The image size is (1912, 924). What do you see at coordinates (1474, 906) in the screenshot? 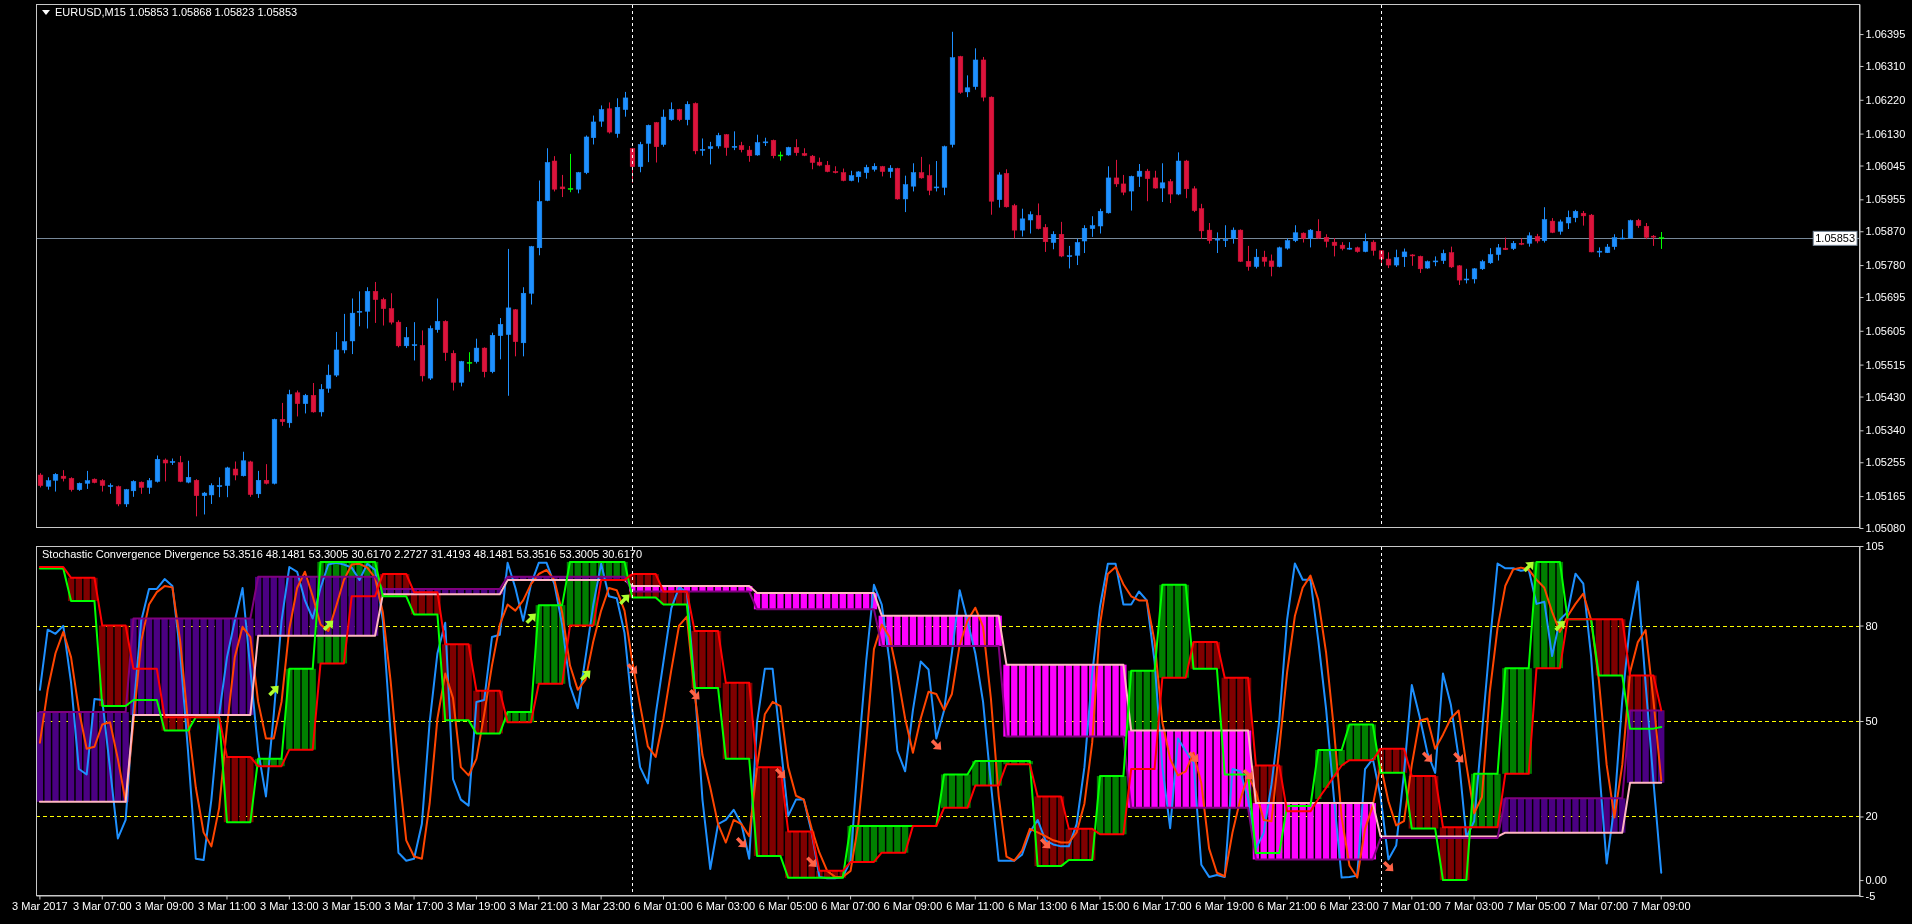
I see `x-tick-label: 7 Mar 03:00` at bounding box center [1474, 906].